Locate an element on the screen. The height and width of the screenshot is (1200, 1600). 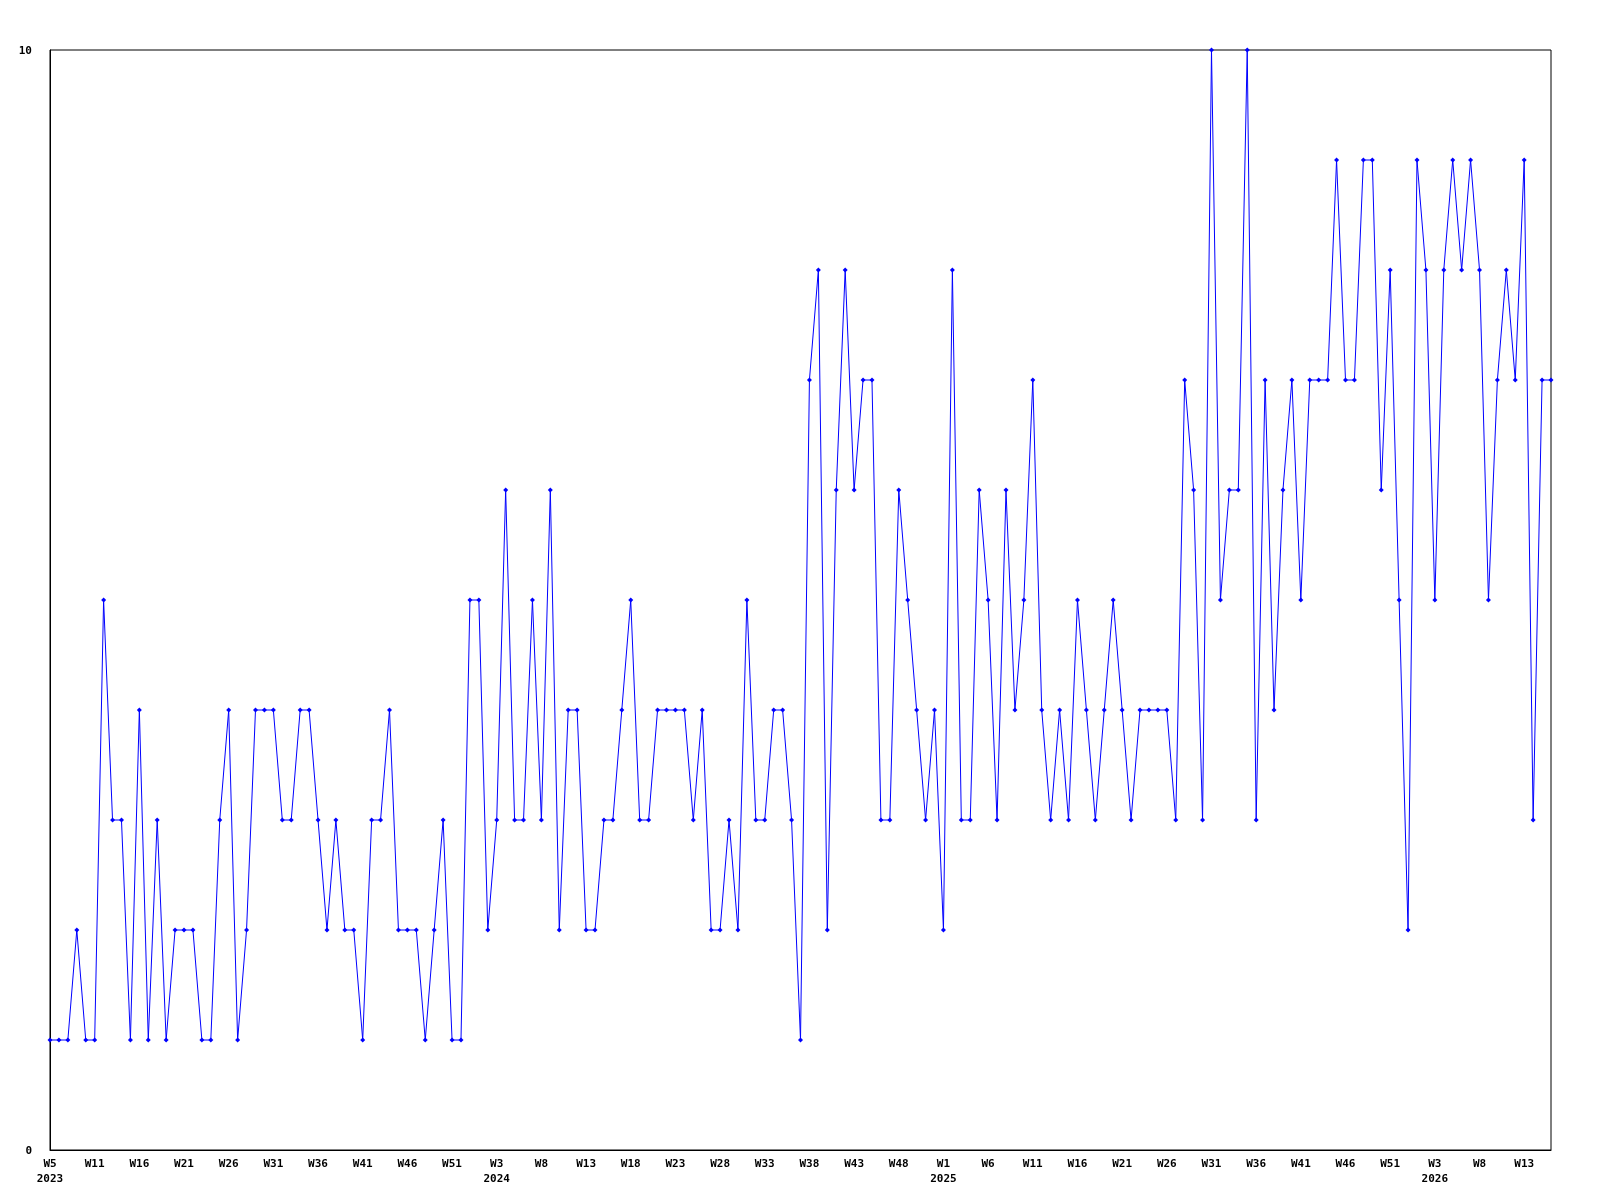
x-tick-label: W28 is located at coordinates (720, 1163).